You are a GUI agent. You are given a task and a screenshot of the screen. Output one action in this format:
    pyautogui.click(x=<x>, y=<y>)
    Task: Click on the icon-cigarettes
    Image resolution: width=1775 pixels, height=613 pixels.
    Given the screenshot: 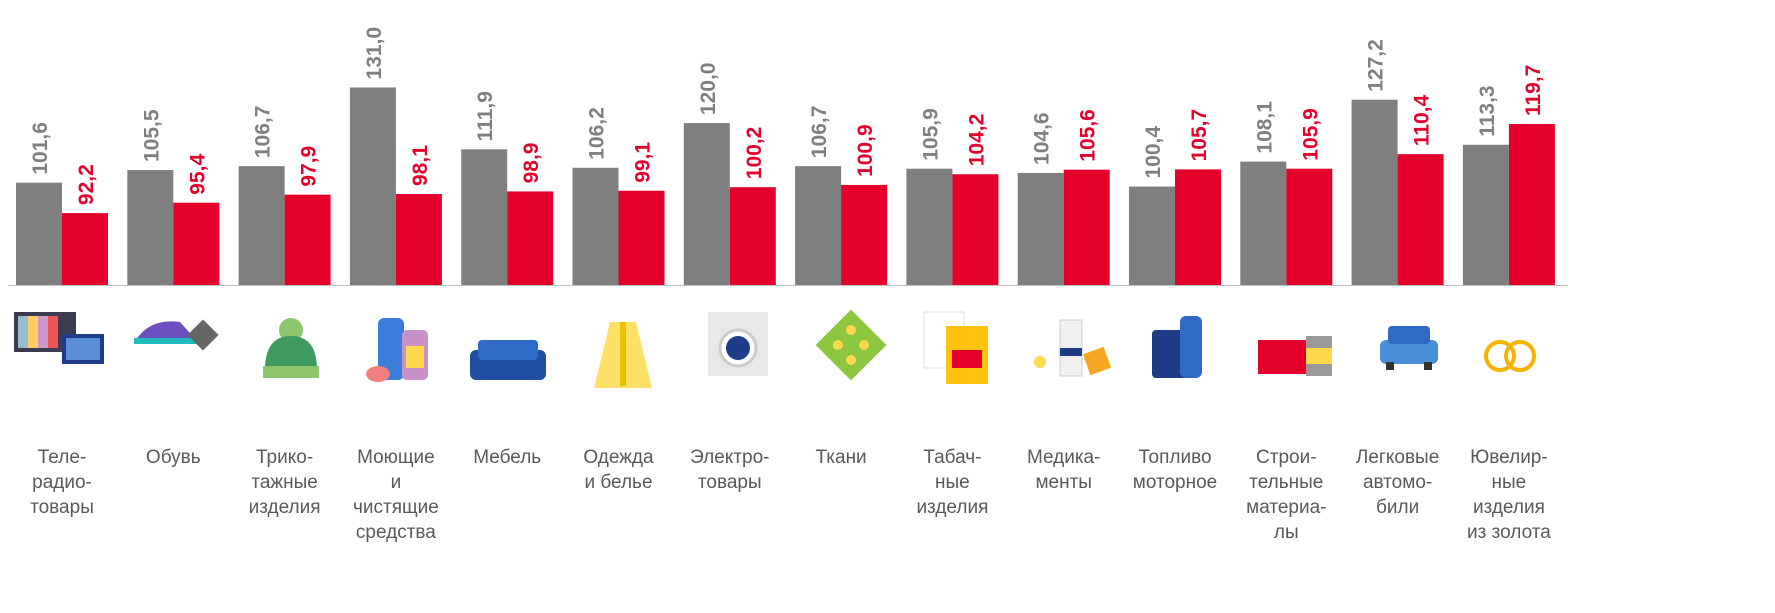 What is the action you would take?
    pyautogui.click(x=955, y=347)
    